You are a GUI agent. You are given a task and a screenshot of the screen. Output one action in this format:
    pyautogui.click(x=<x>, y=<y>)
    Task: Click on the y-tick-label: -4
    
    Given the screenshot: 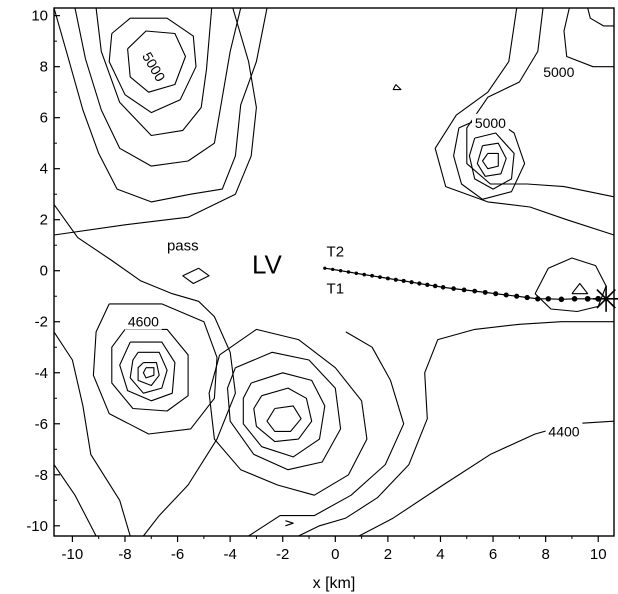 What is the action you would take?
    pyautogui.click(x=41, y=373)
    